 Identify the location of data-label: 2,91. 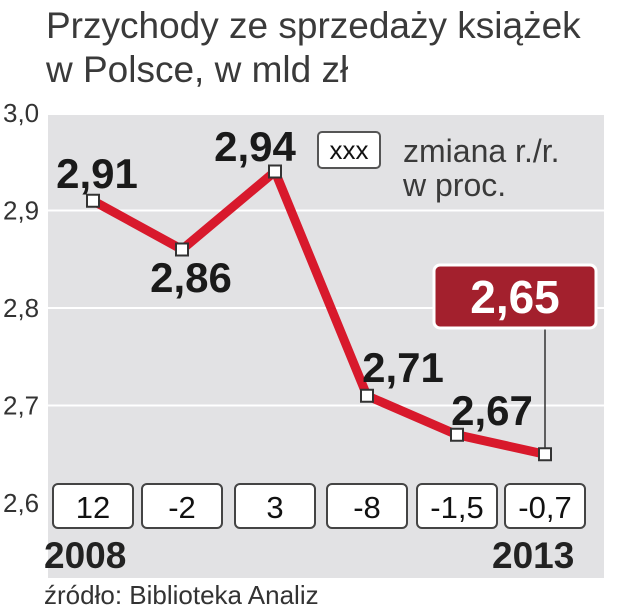
(97, 173).